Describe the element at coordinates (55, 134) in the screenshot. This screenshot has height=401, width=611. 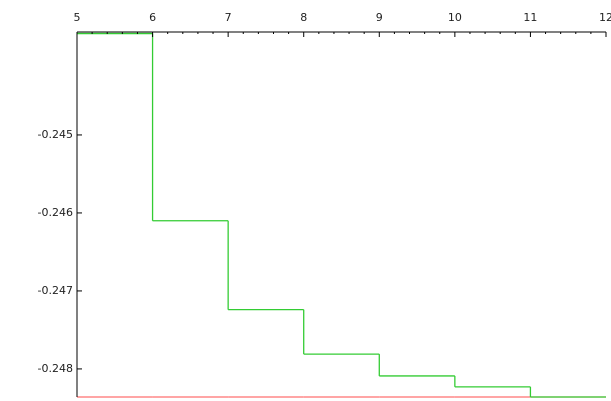
I see `y-tick-label: -0.245` at that location.